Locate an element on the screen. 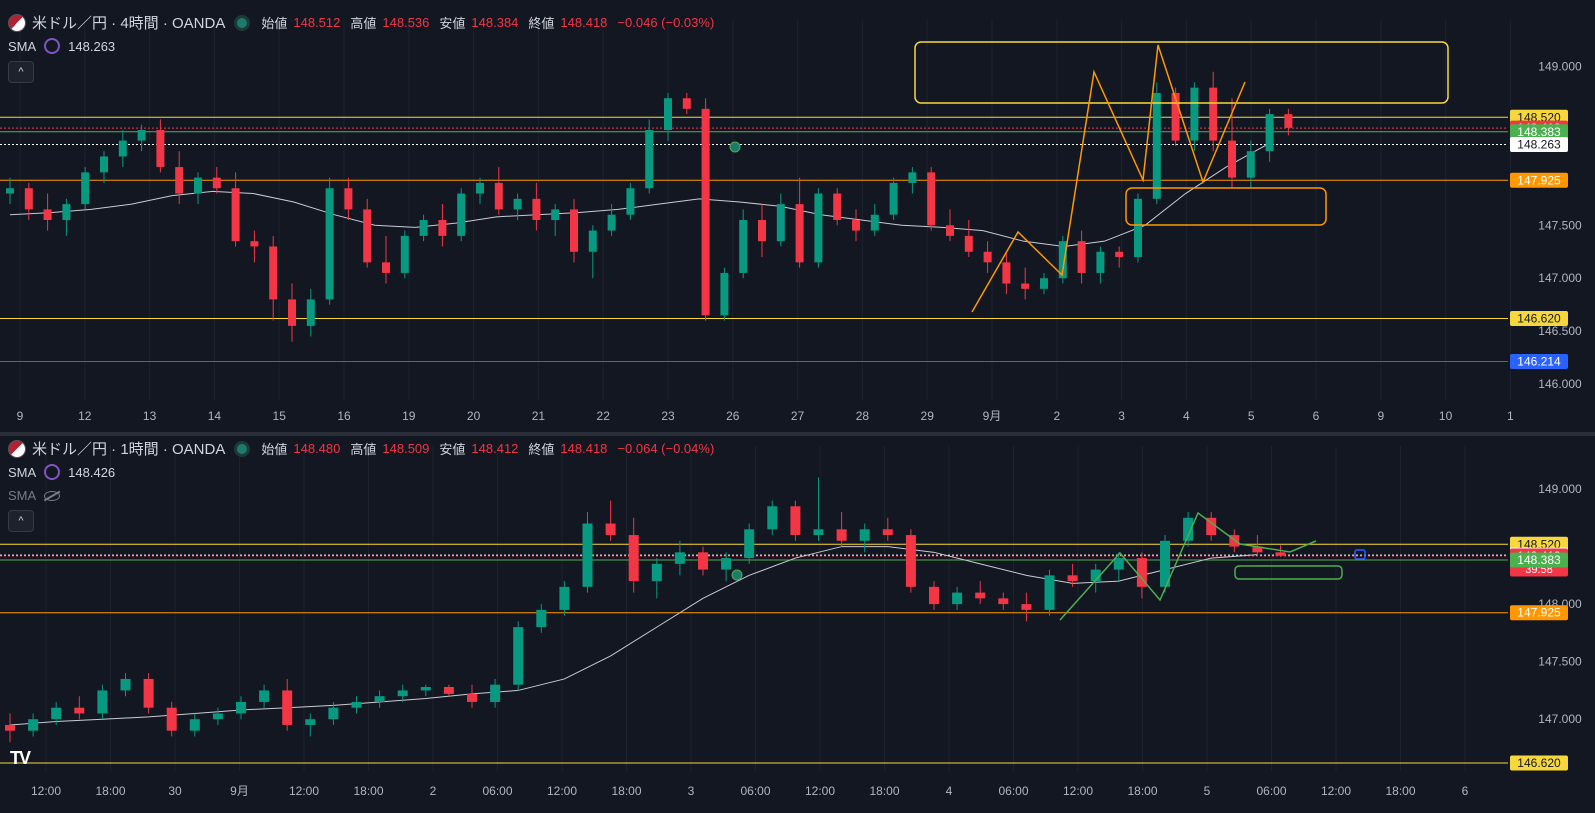  y-tick-label: 147.000 is located at coordinates (1560, 278).